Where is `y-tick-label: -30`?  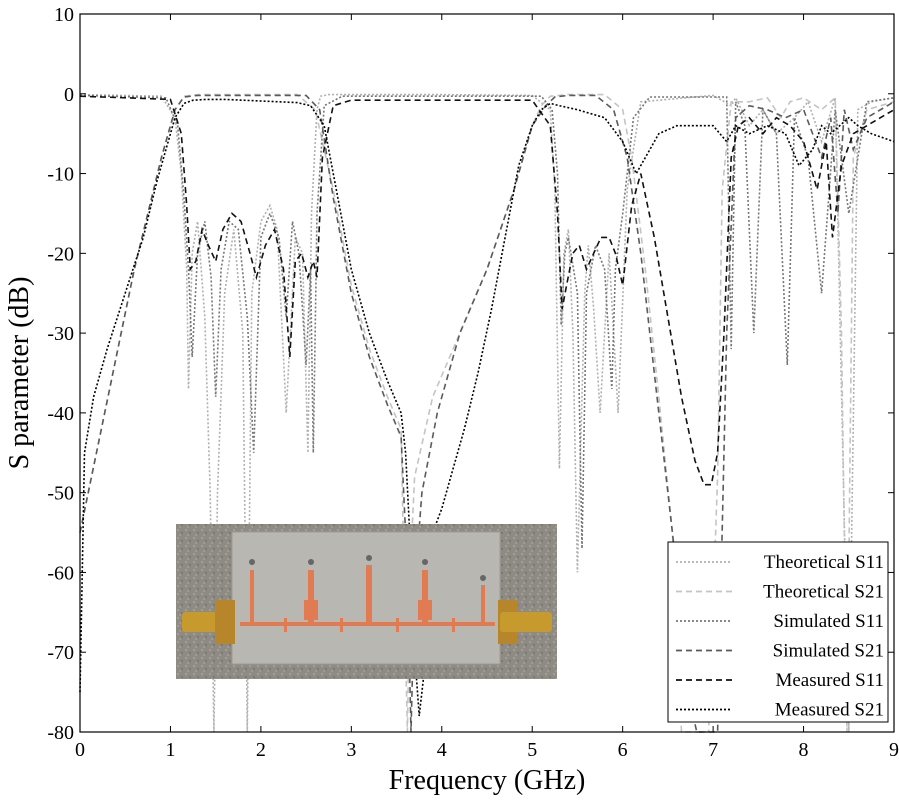 y-tick-label: -30 is located at coordinates (60, 334).